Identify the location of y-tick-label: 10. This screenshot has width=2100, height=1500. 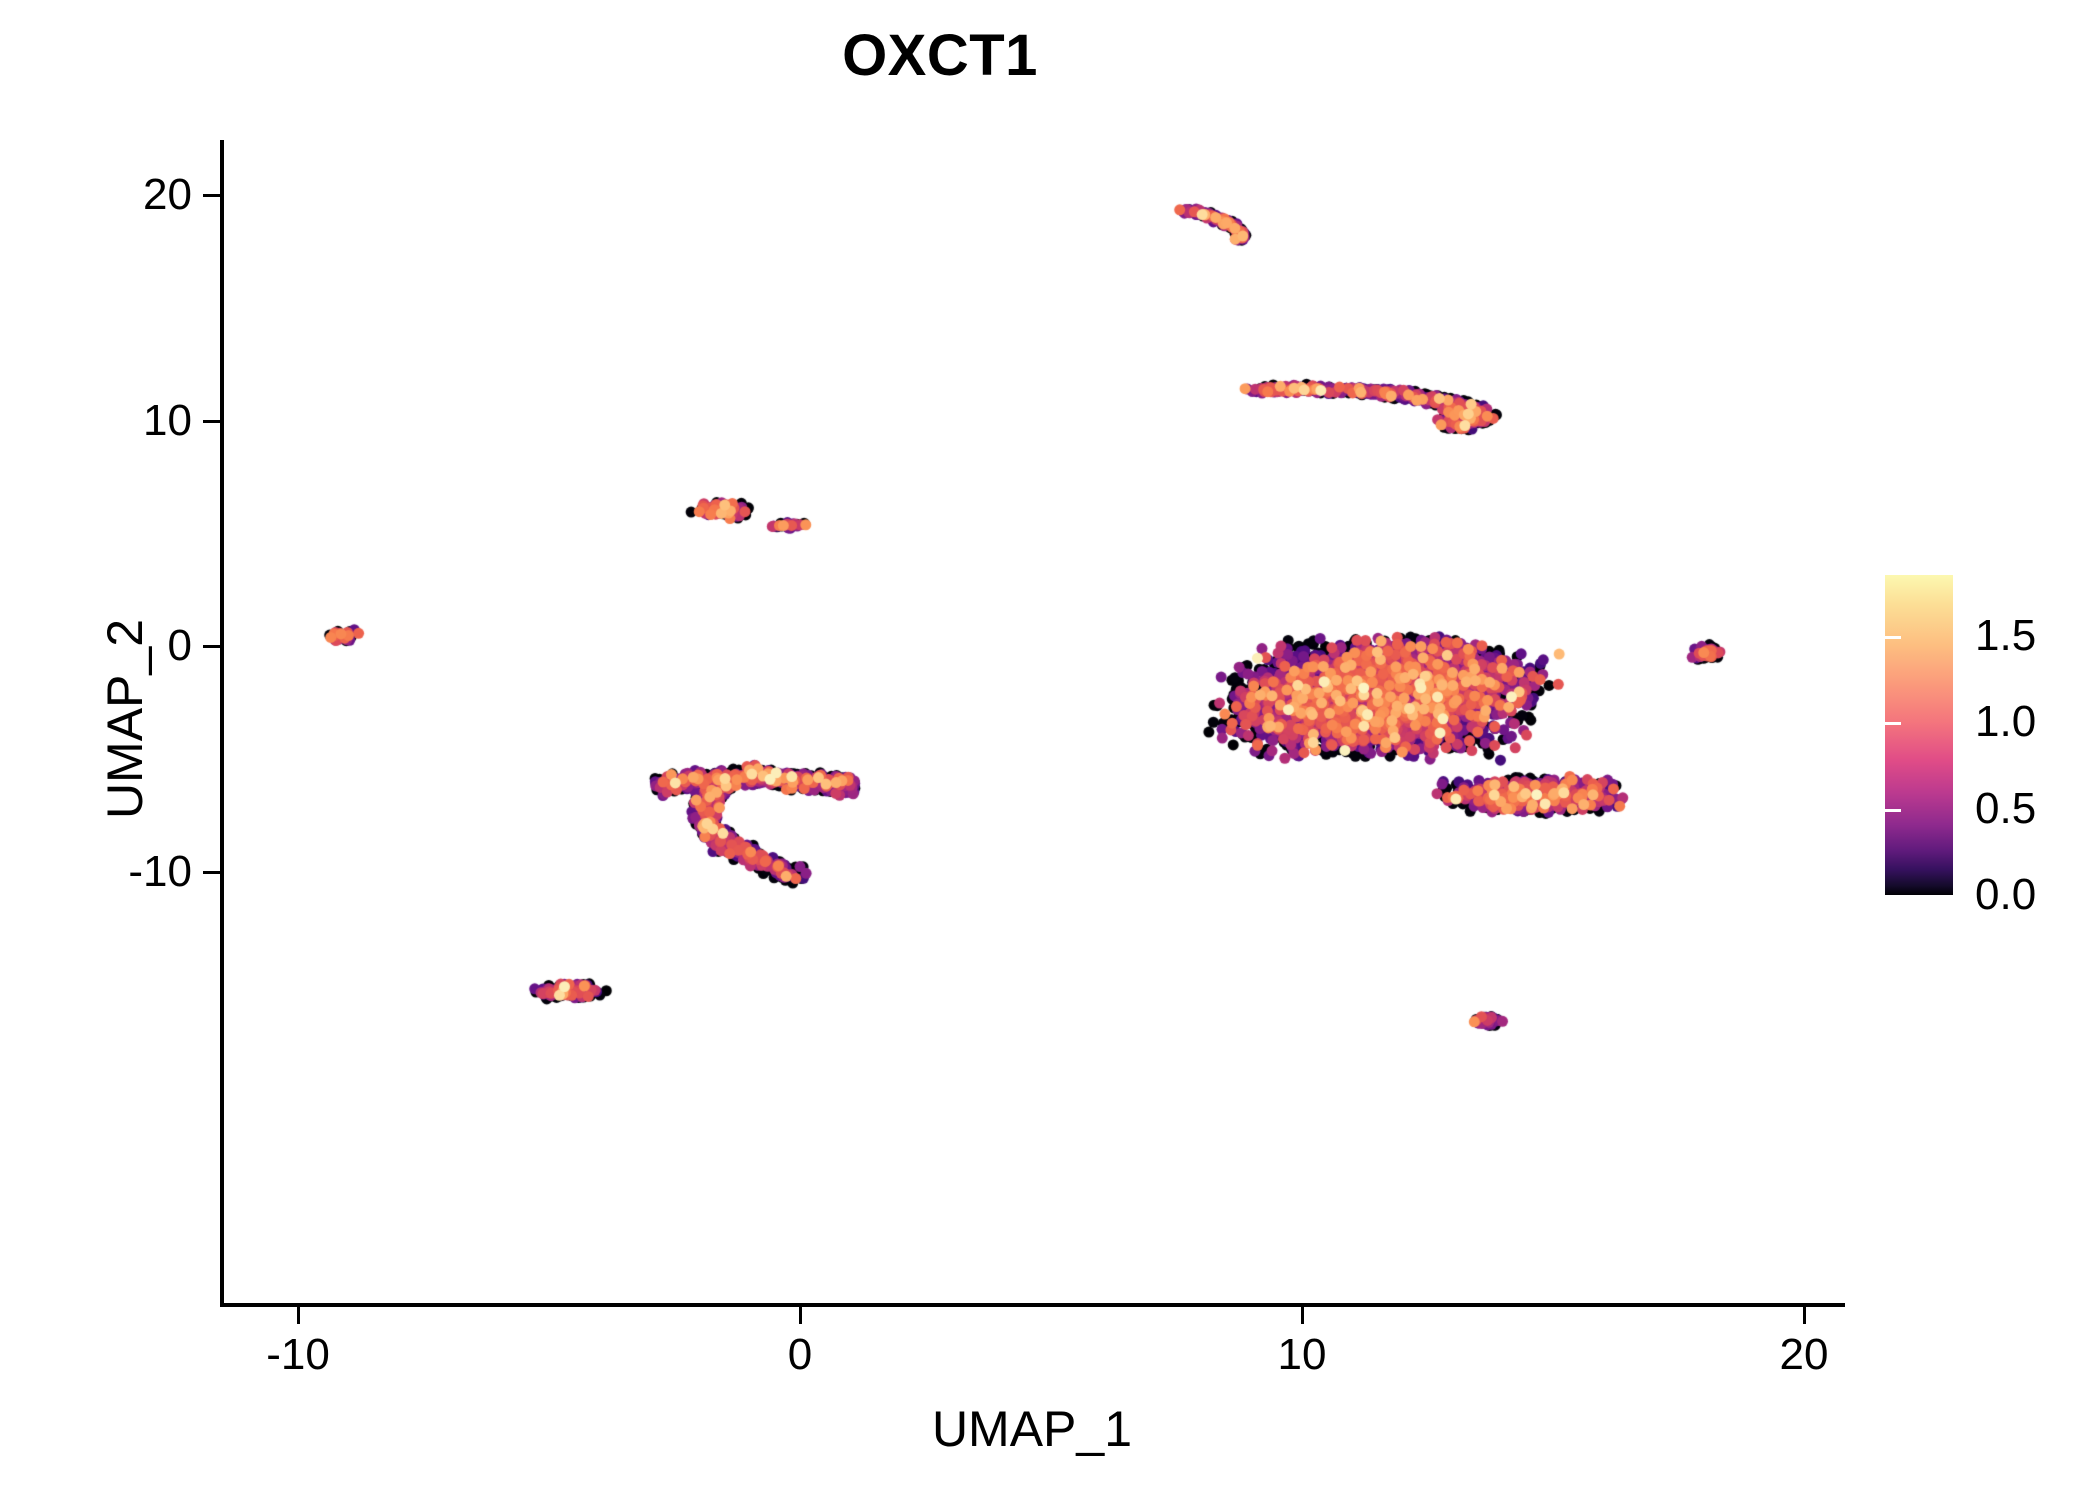
(167, 420).